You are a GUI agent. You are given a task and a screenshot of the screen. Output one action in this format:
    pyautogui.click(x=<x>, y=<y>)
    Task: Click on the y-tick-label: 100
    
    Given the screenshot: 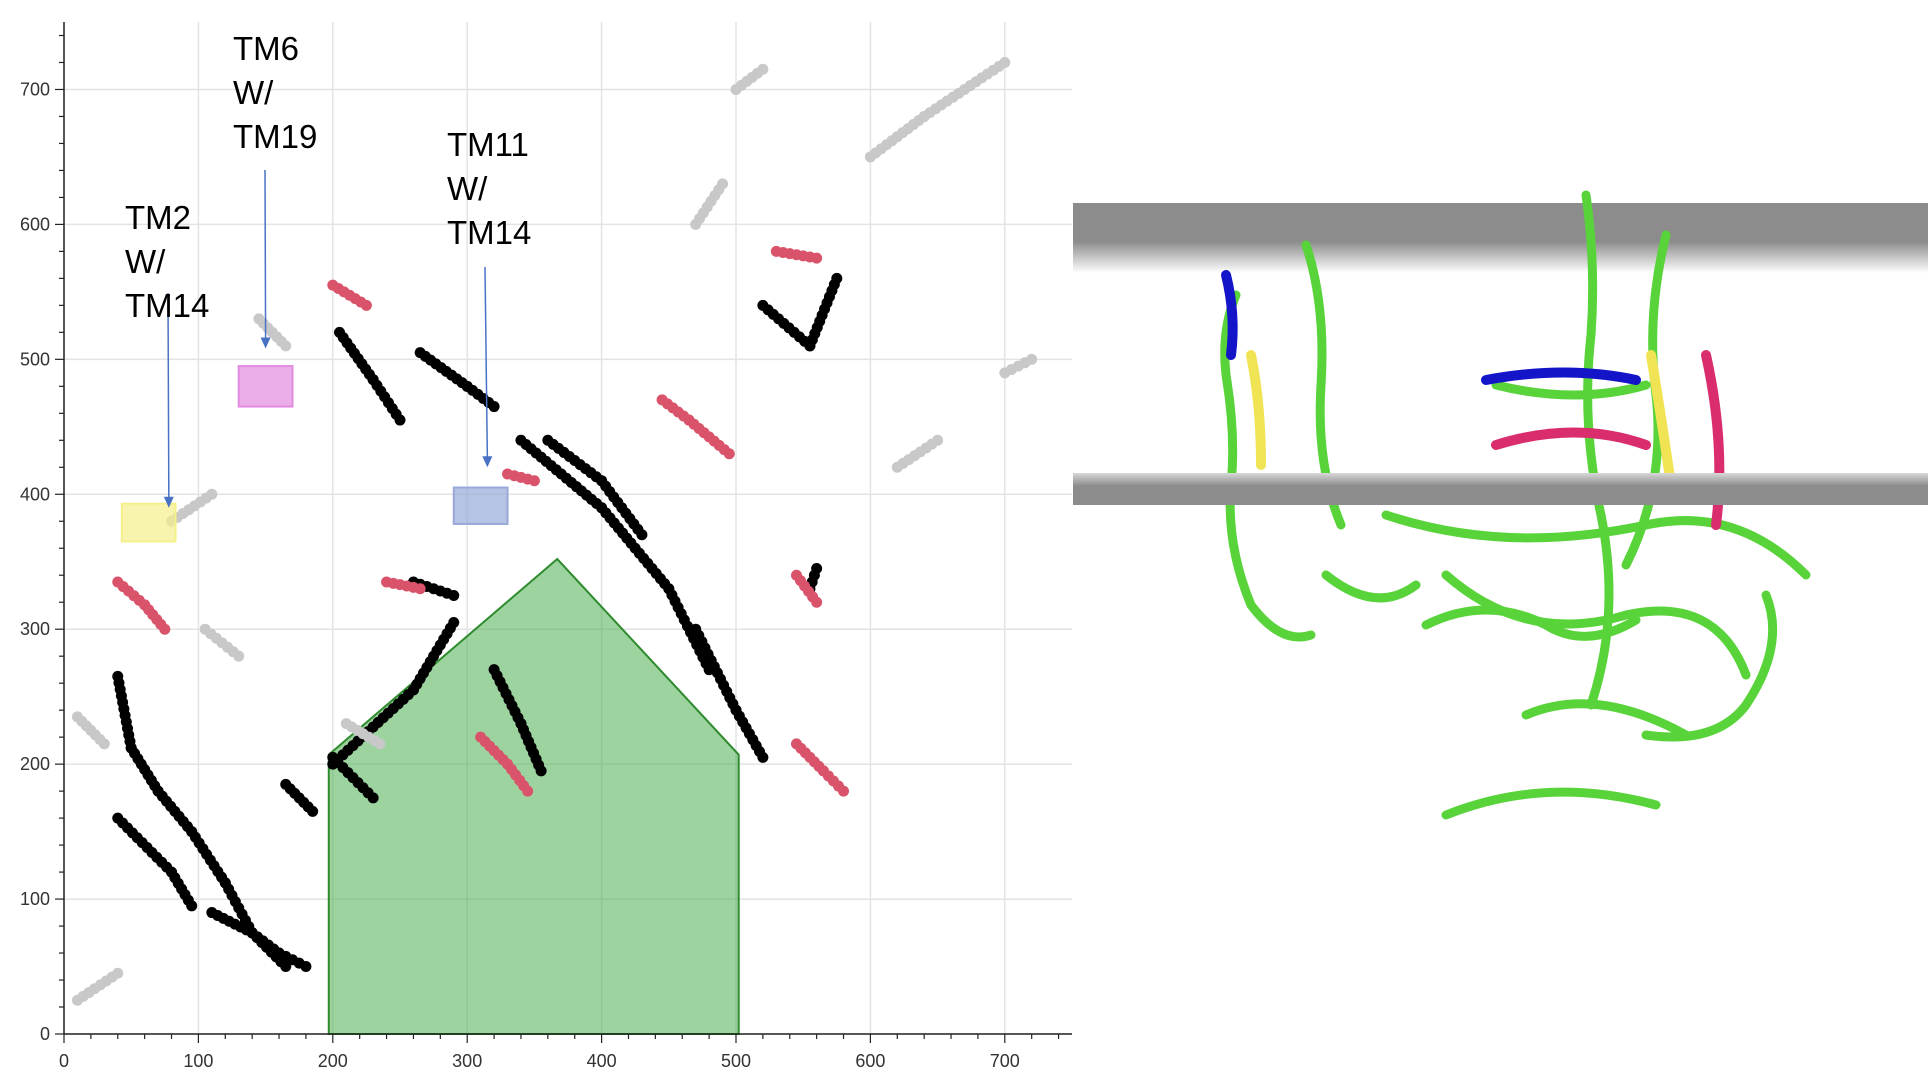 What is the action you would take?
    pyautogui.click(x=35, y=899)
    